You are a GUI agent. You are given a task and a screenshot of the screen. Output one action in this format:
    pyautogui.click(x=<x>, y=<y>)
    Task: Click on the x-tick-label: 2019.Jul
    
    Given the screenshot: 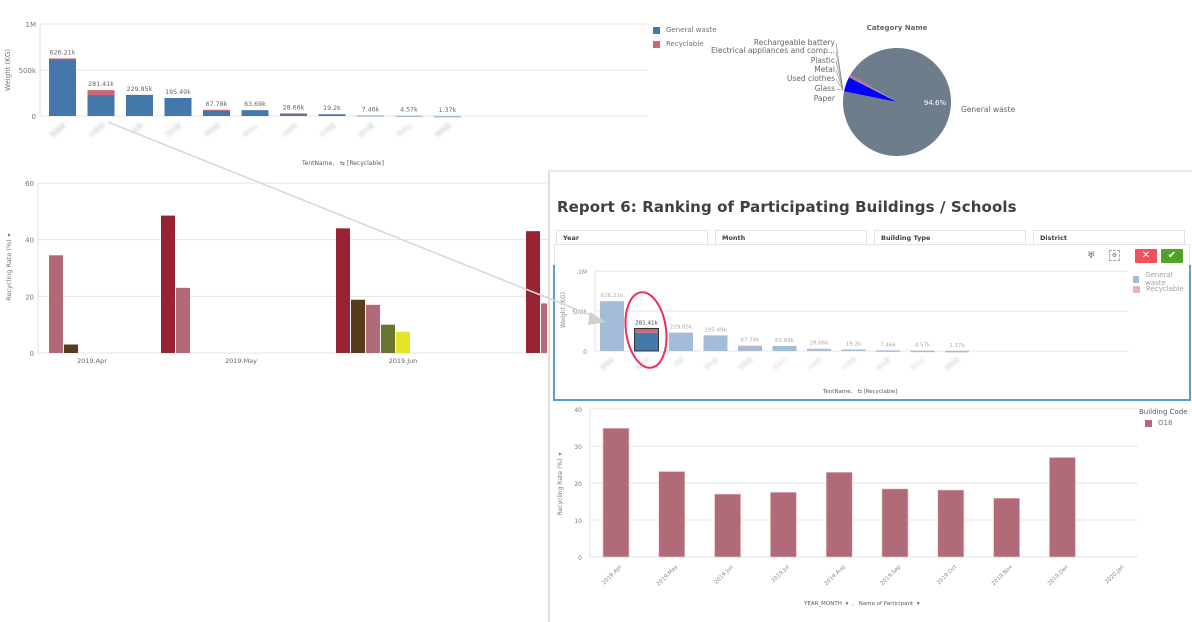 What is the action you would take?
    pyautogui.click(x=781, y=574)
    